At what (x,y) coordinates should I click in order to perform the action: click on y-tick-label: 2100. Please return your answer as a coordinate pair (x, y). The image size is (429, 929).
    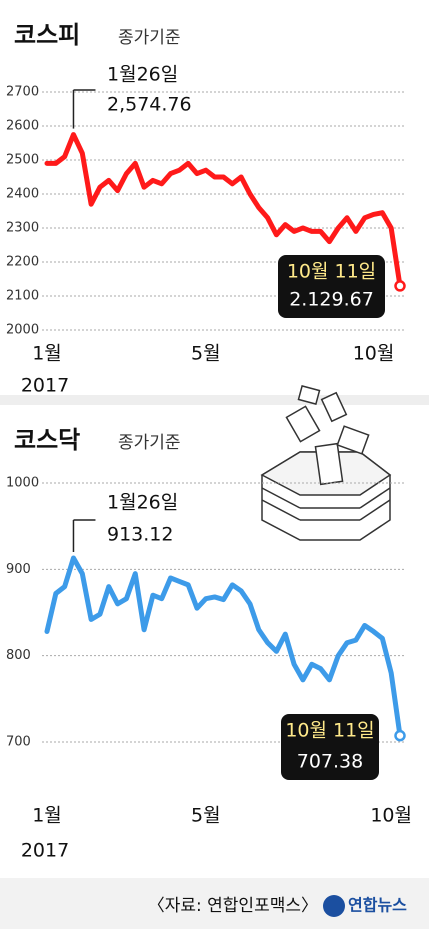
    Looking at the image, I should click on (22, 296).